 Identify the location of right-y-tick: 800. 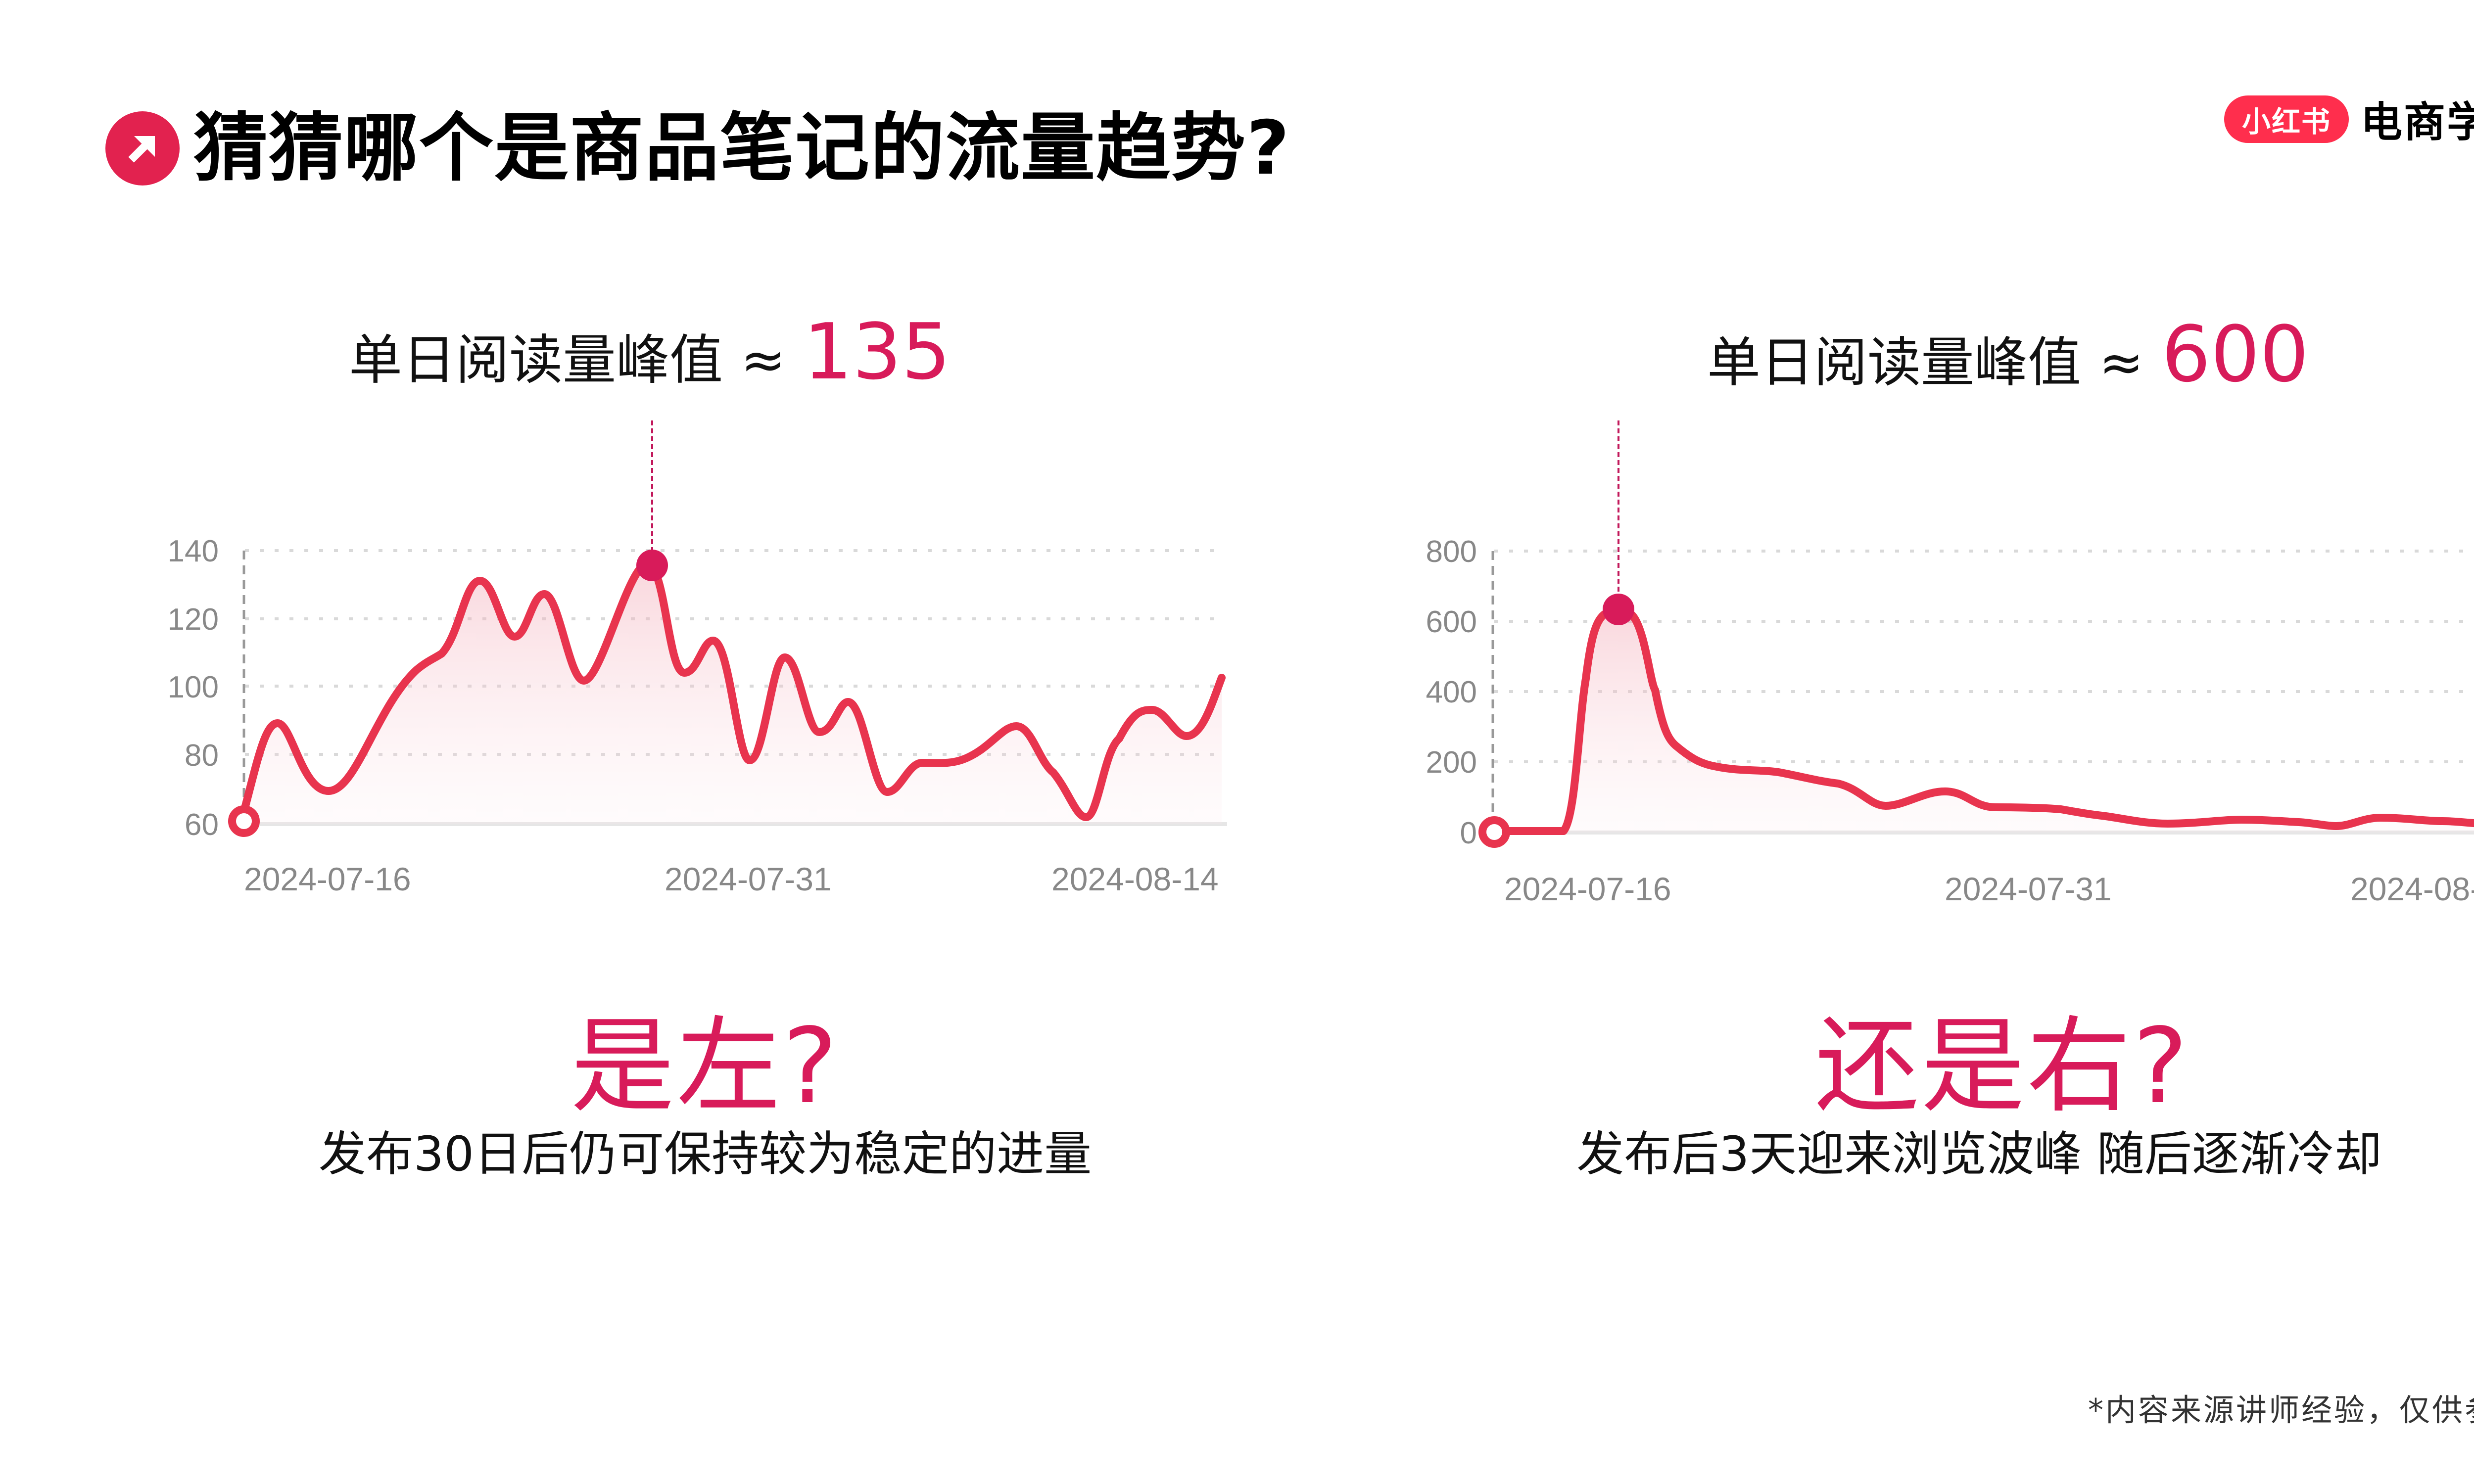
(1452, 552).